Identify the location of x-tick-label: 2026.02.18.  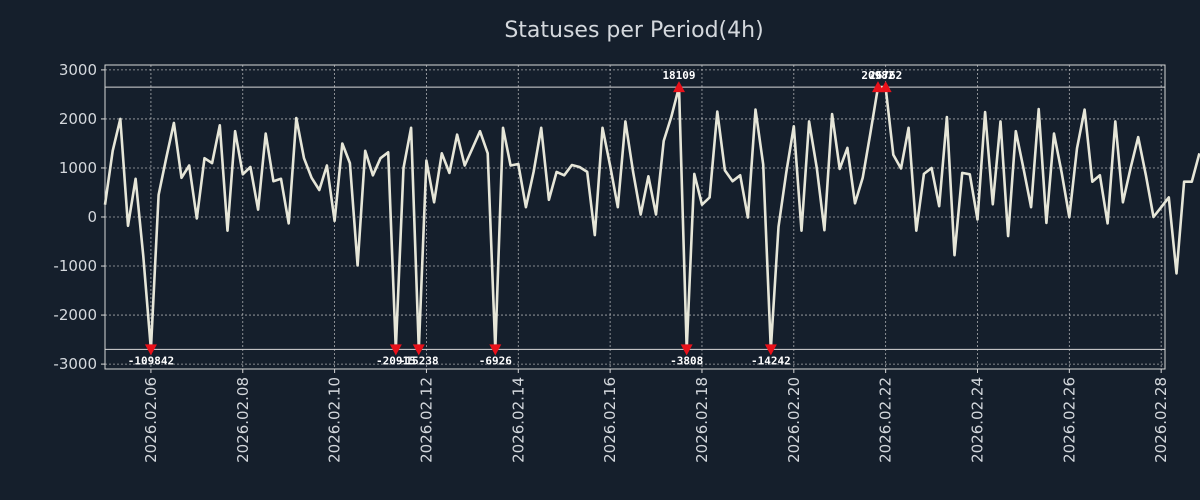
(702, 420).